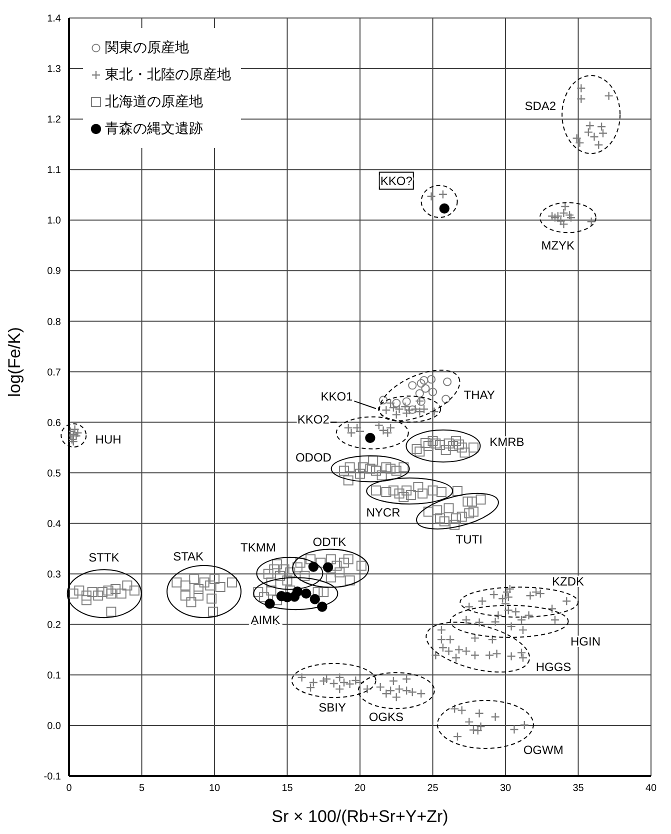 The width and height of the screenshot is (671, 834). I want to click on y-tick-label: 1.2, so click(54, 120).